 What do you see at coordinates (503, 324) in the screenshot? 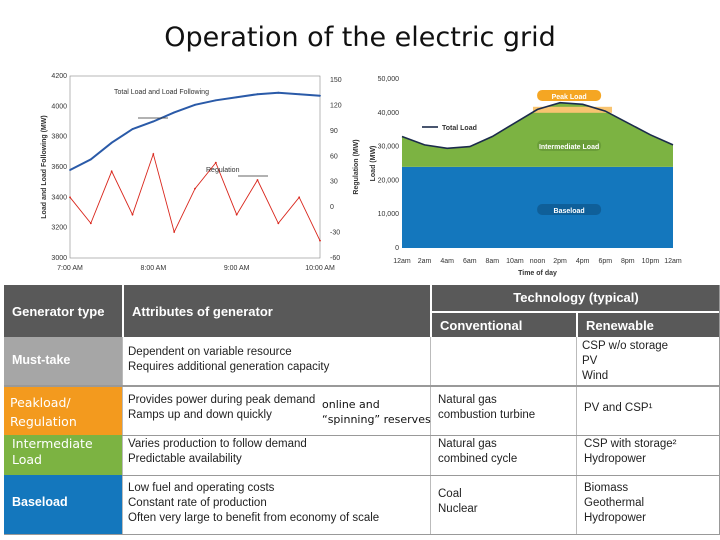
I see `header-conventional: Conventional` at bounding box center [503, 324].